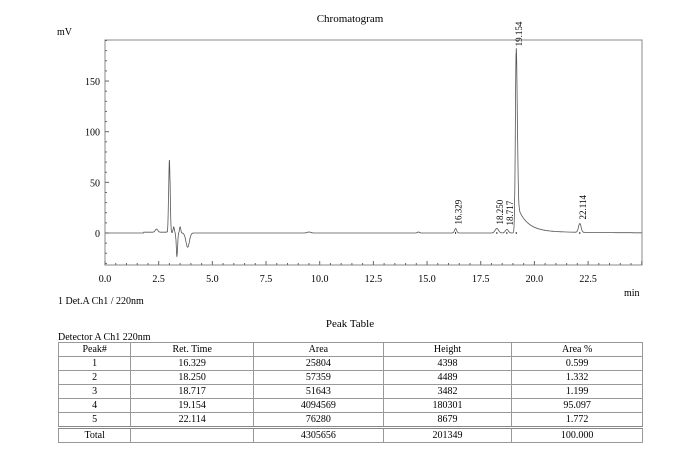  Describe the element at coordinates (95, 183) in the screenshot. I see `y-tick-label: 50` at that location.